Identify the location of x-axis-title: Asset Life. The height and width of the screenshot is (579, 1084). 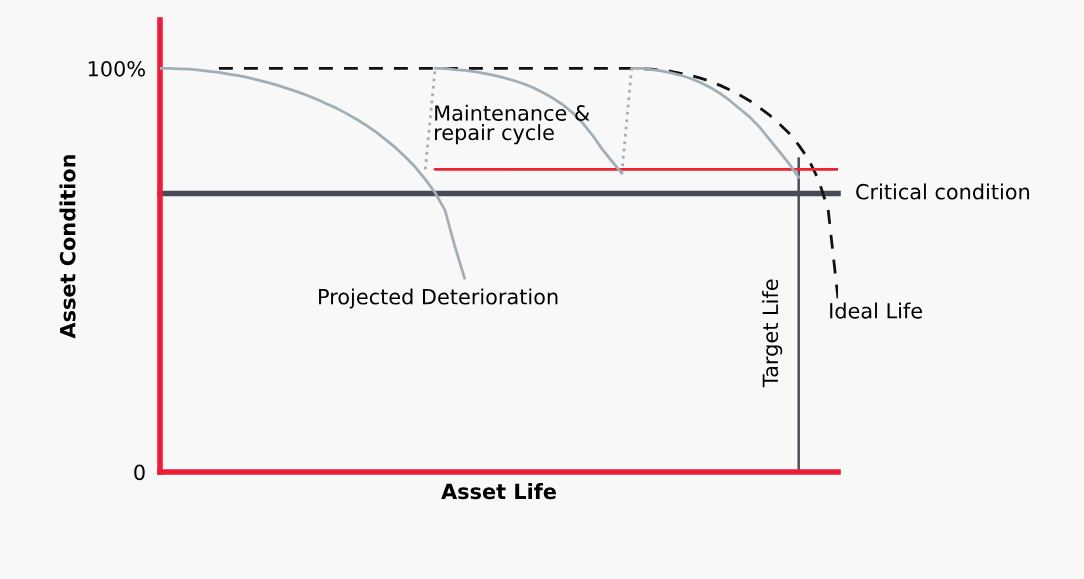
(498, 491).